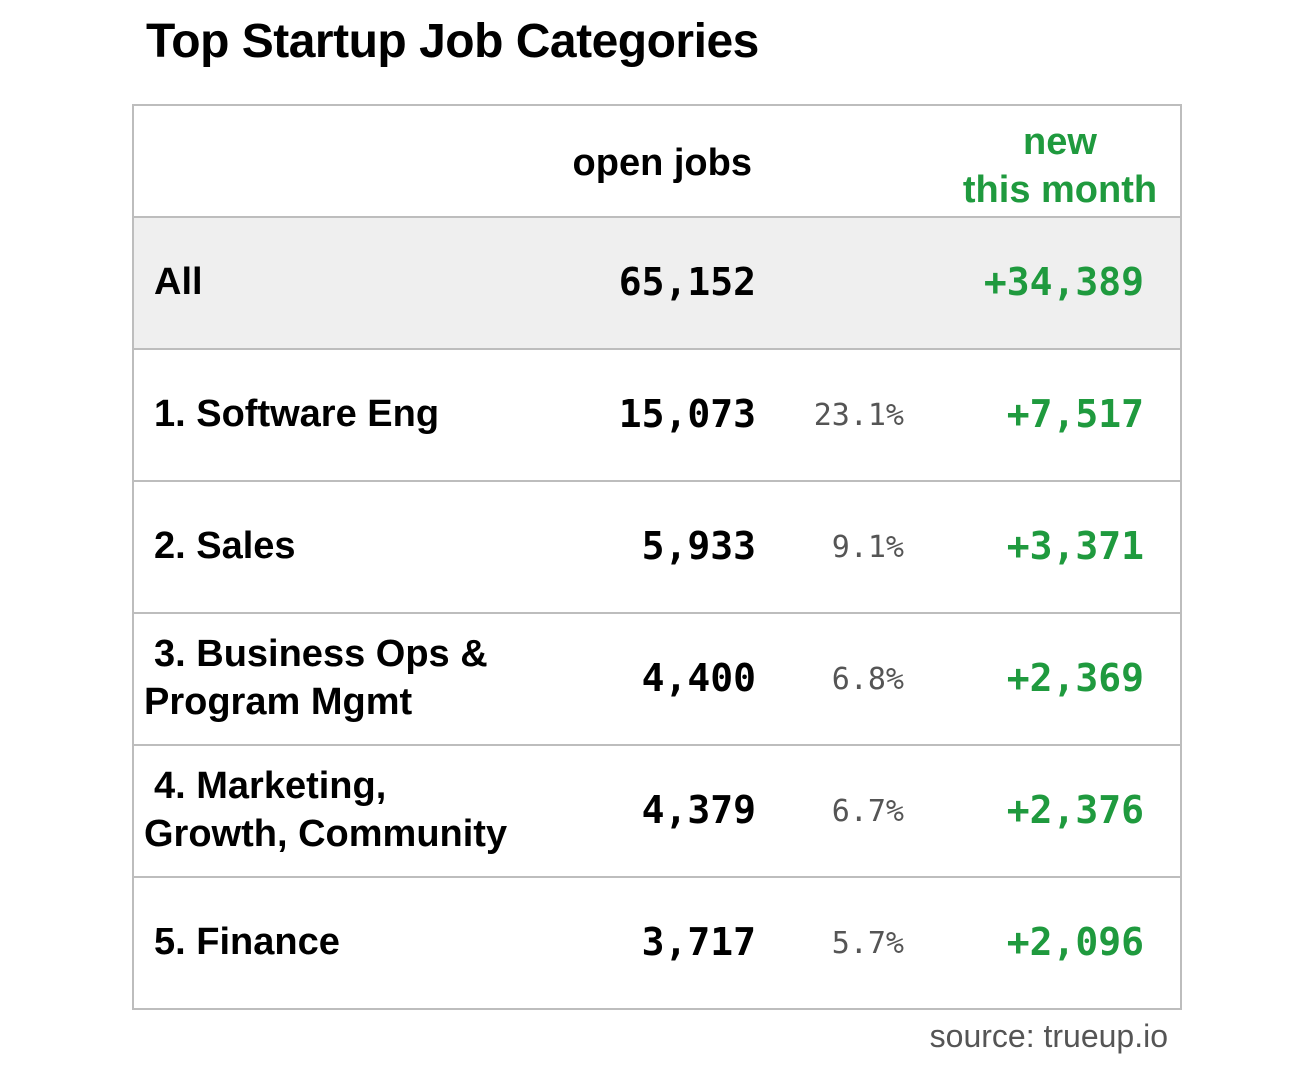 Image resolution: width=1316 pixels, height=1076 pixels. Describe the element at coordinates (1075, 678) in the screenshot. I see `row-new-this-month: +2,369` at that location.